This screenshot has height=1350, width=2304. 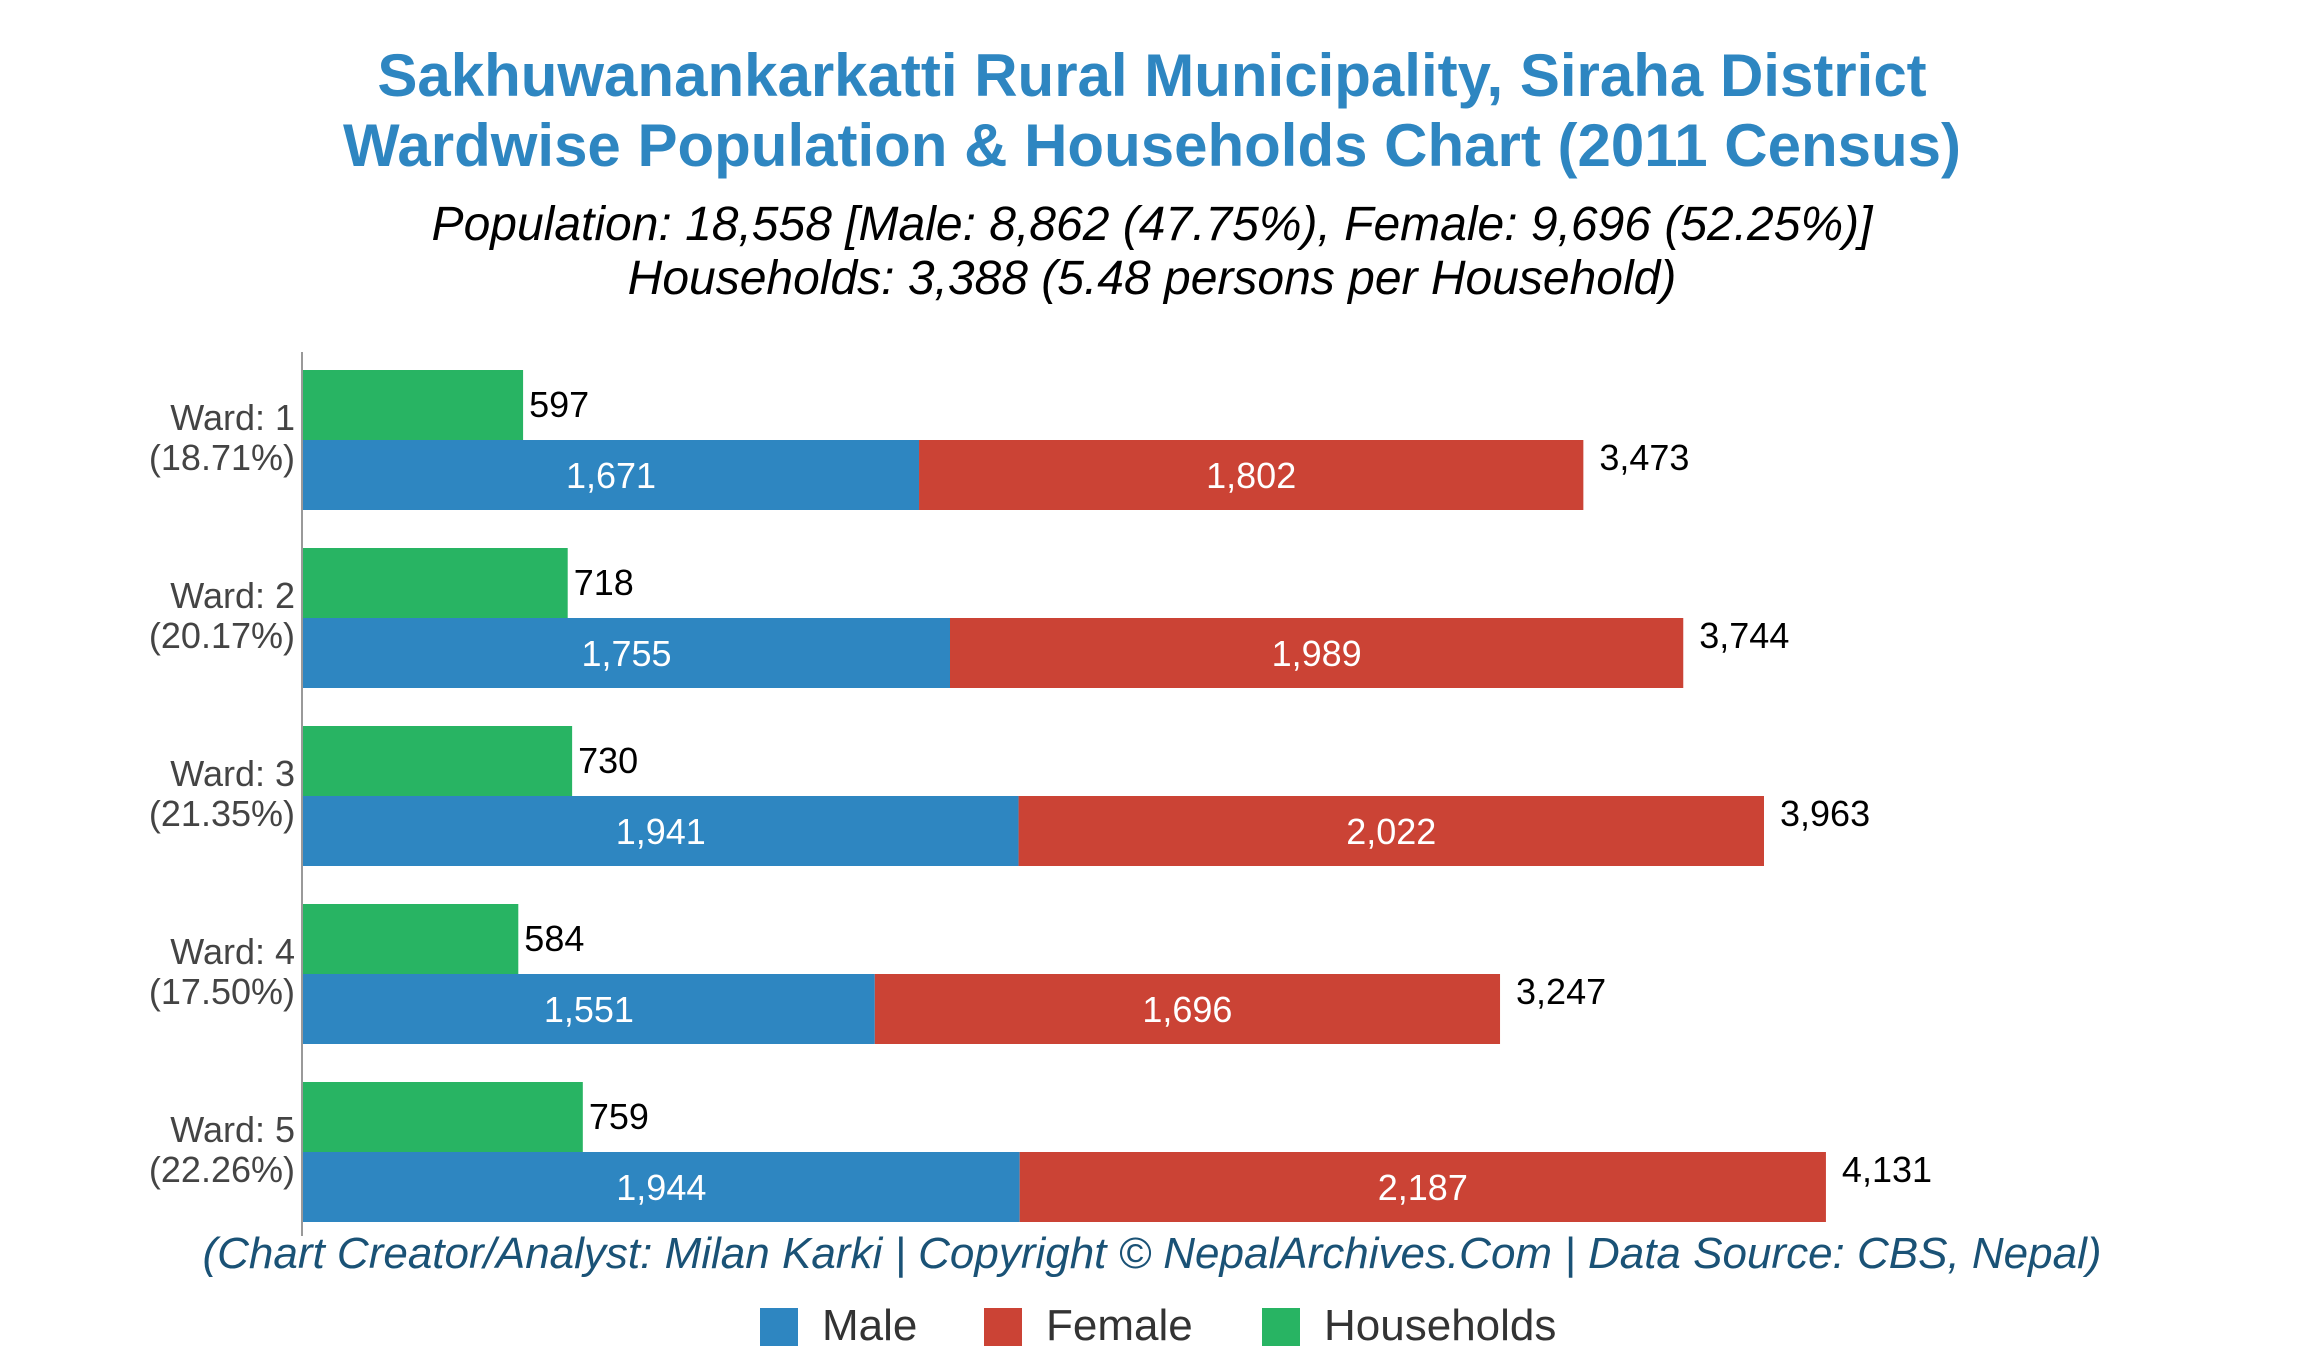 What do you see at coordinates (619, 1116) in the screenshot?
I see `label-households-ward-5: 759` at bounding box center [619, 1116].